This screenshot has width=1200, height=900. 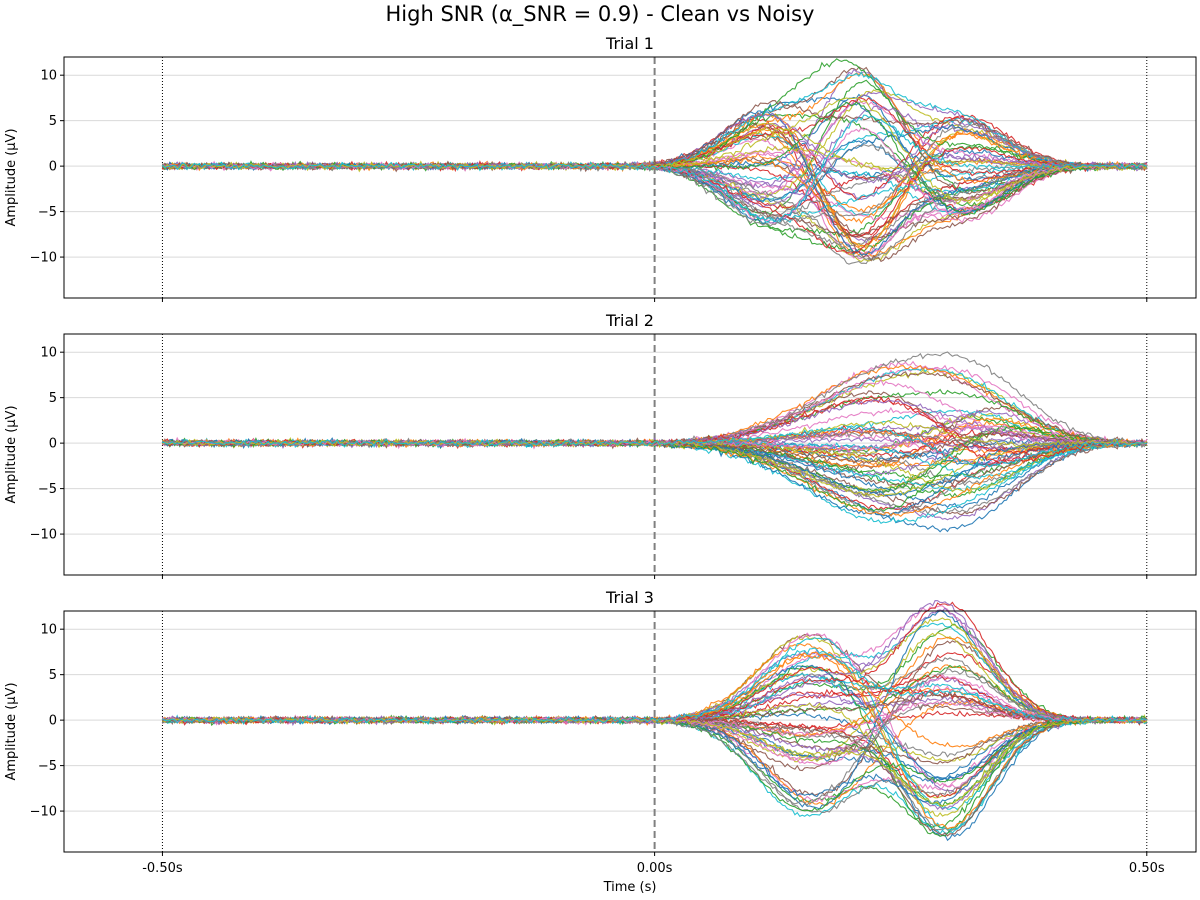 I want to click on x-axis-label: Time (s), so click(x=630, y=887).